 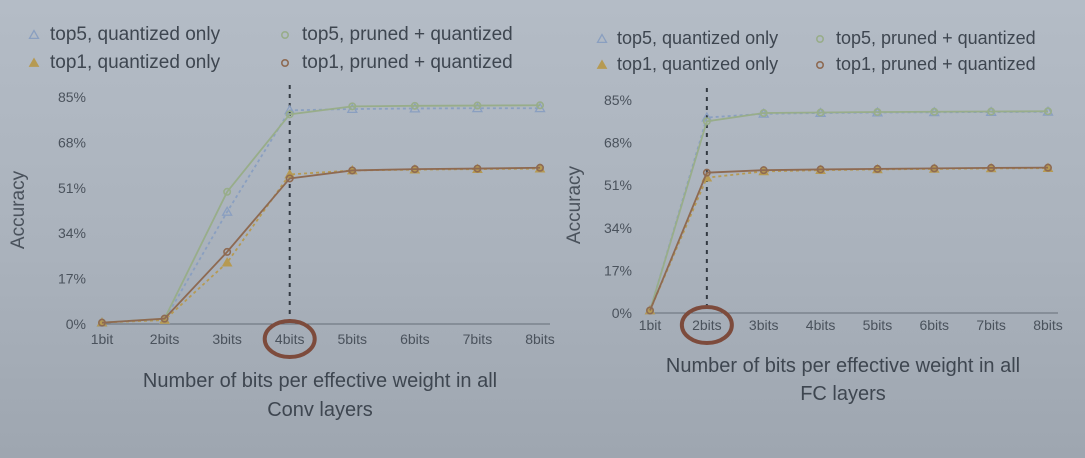 What do you see at coordinates (320, 410) in the screenshot?
I see `x-axis-label: Conv layers` at bounding box center [320, 410].